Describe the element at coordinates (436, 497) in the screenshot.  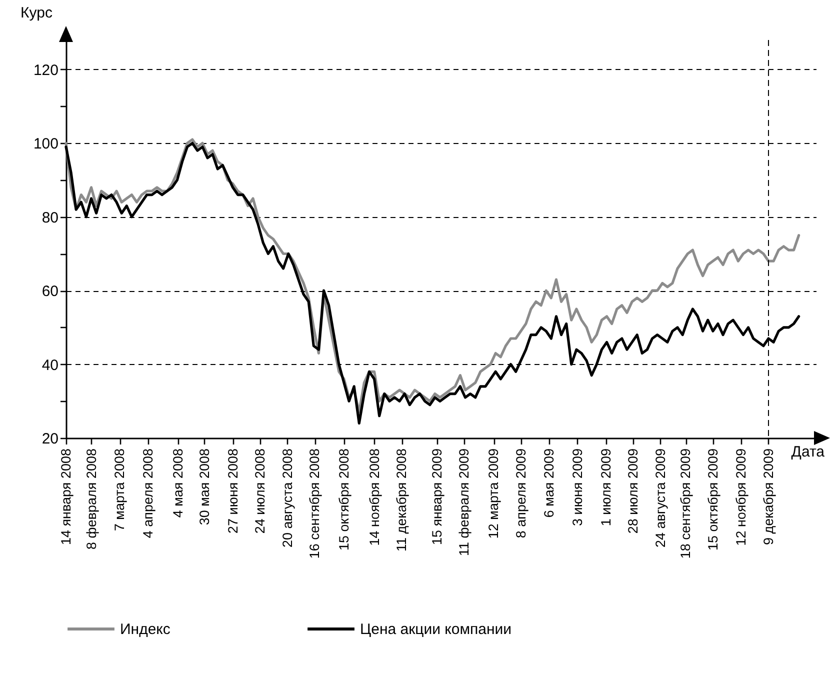
I see `x-tick-label: 15 января 2009` at that location.